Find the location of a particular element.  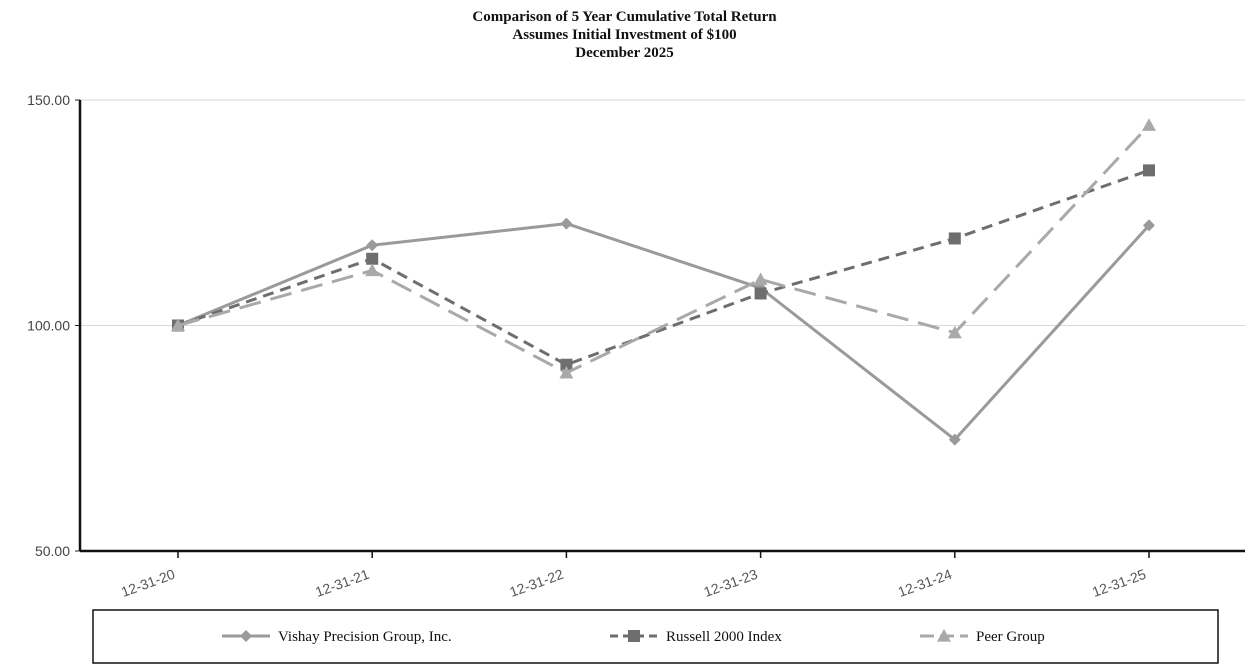

legend-label: Russell 2000 Index is located at coordinates (724, 637).